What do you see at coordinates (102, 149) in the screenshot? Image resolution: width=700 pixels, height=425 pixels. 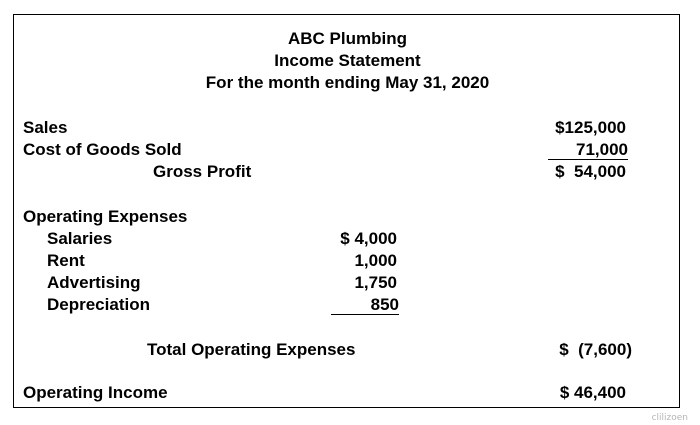 I see `cogs-label: Cost of Goods Sold` at bounding box center [102, 149].